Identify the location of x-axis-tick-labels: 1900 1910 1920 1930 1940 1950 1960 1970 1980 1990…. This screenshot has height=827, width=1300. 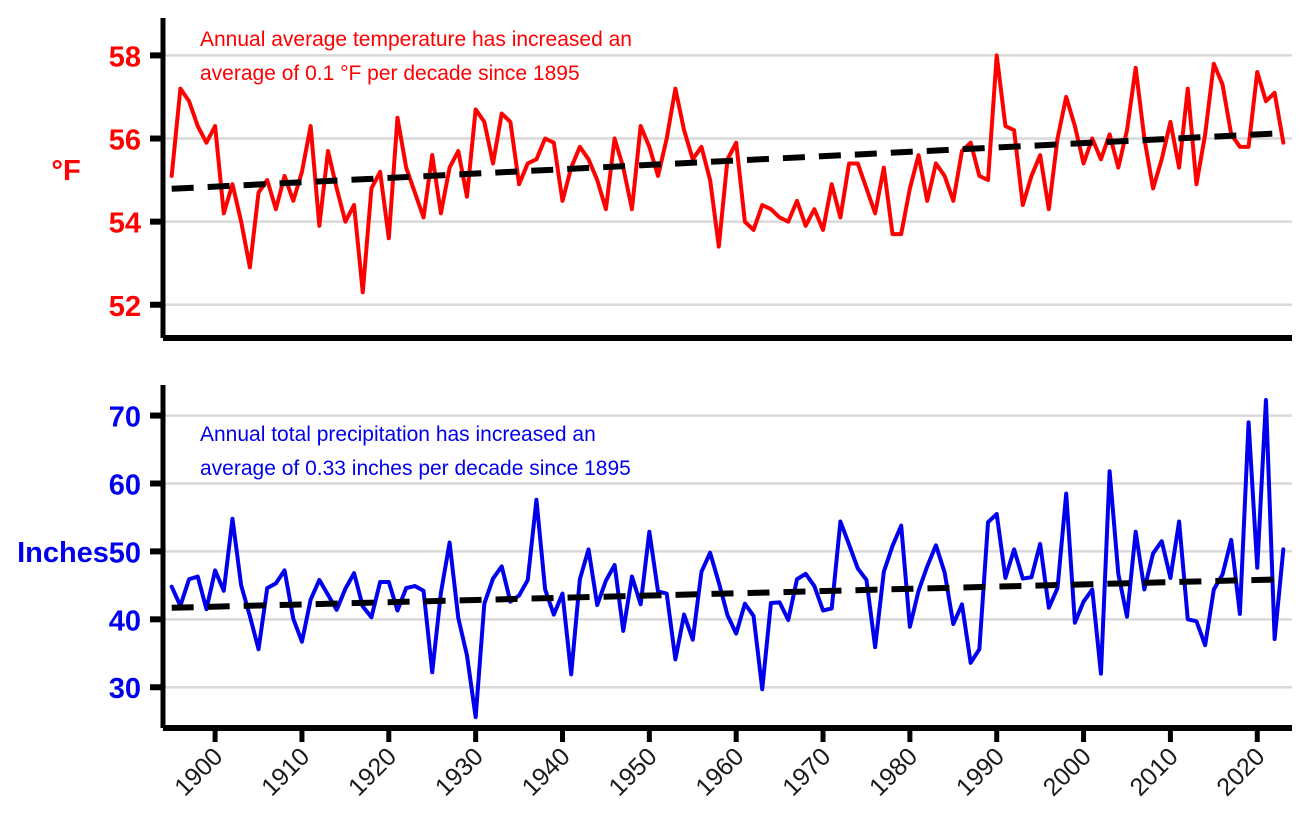
(719, 771).